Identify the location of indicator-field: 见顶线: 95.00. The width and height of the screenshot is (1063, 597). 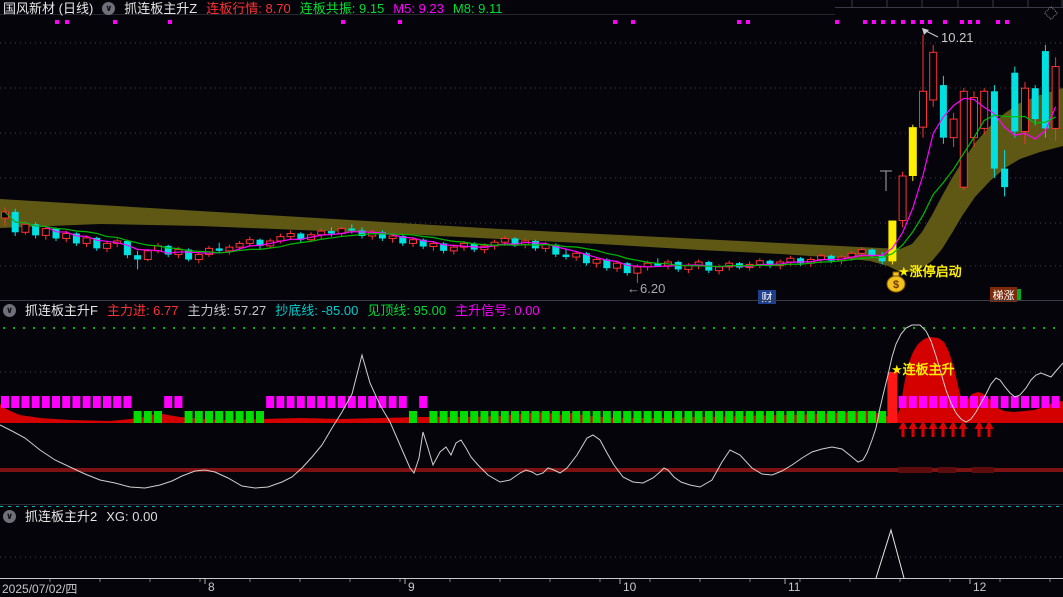
(407, 310).